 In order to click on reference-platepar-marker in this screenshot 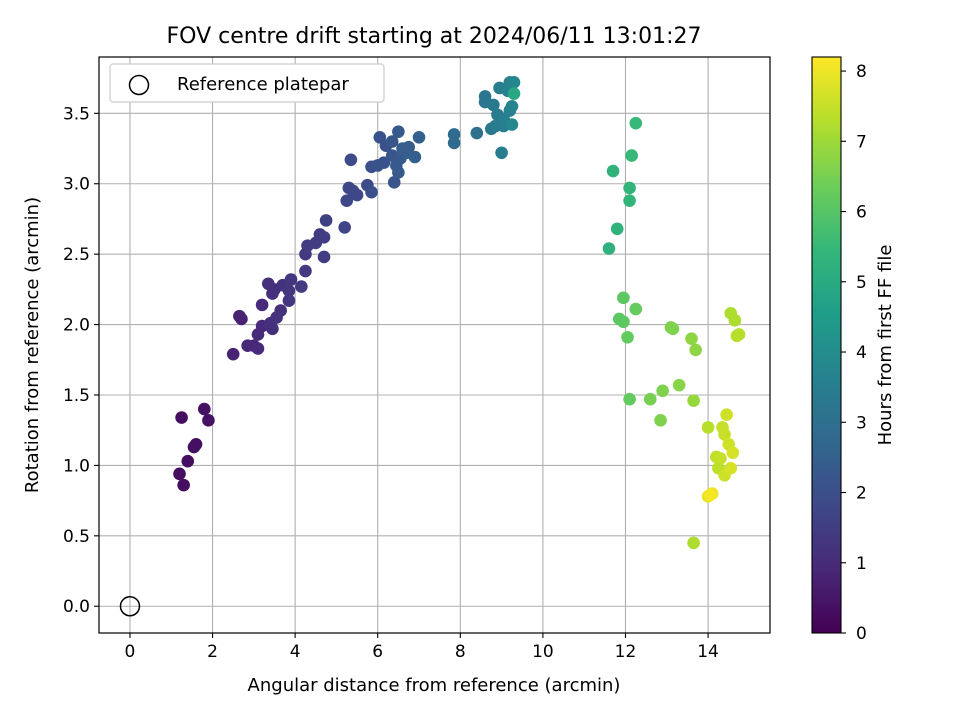, I will do `click(130, 606)`.